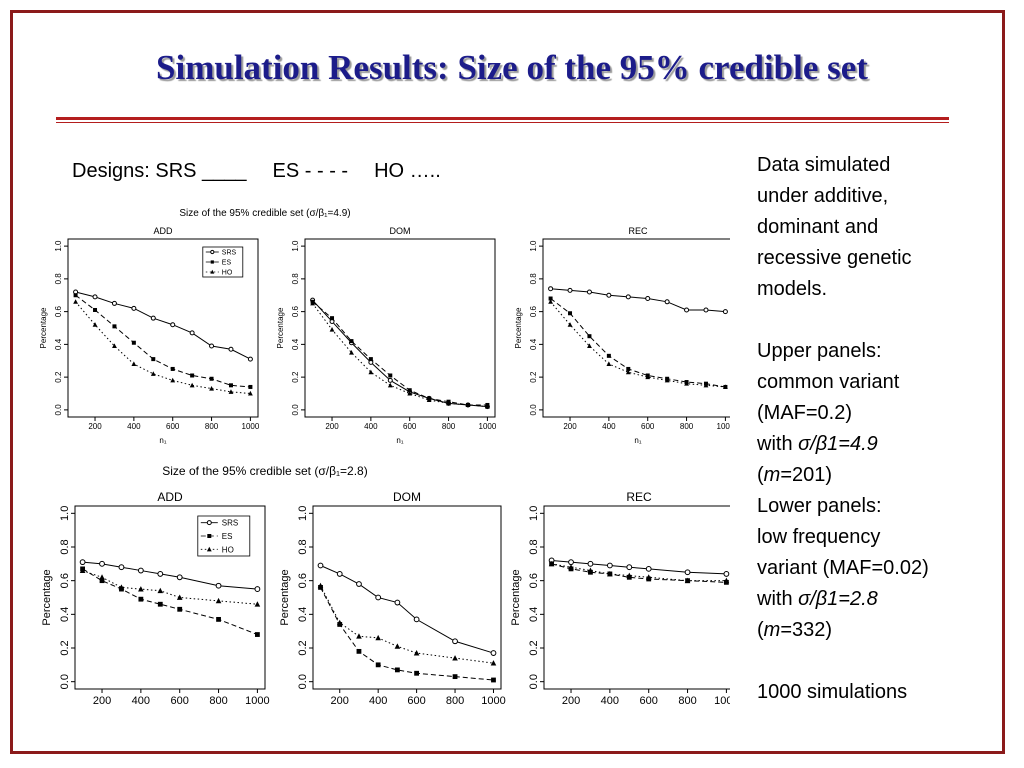  I want to click on legend-label: HO, so click(227, 273).